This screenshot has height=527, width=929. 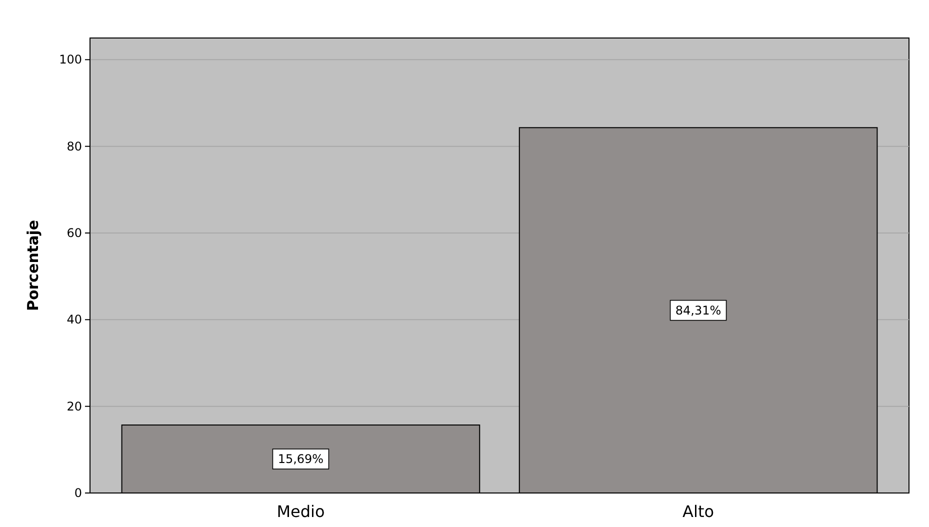 I want to click on data-label: 84,31%, so click(x=698, y=310).